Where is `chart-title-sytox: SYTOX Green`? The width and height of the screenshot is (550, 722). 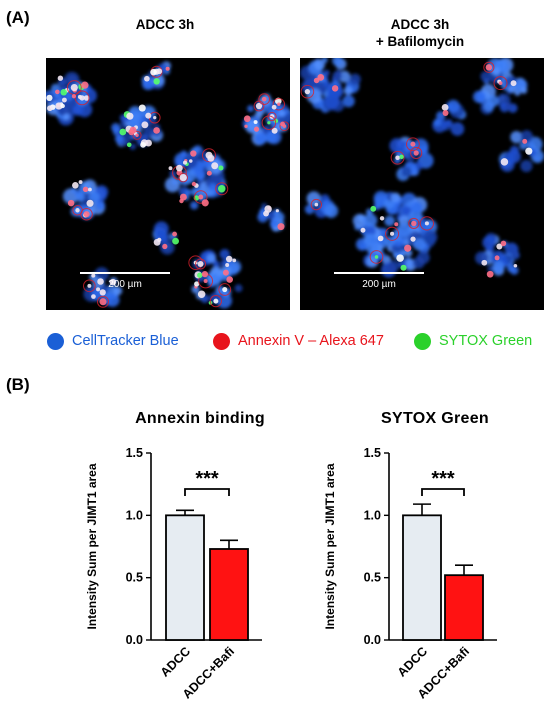 chart-title-sytox: SYTOX Green is located at coordinates (435, 418).